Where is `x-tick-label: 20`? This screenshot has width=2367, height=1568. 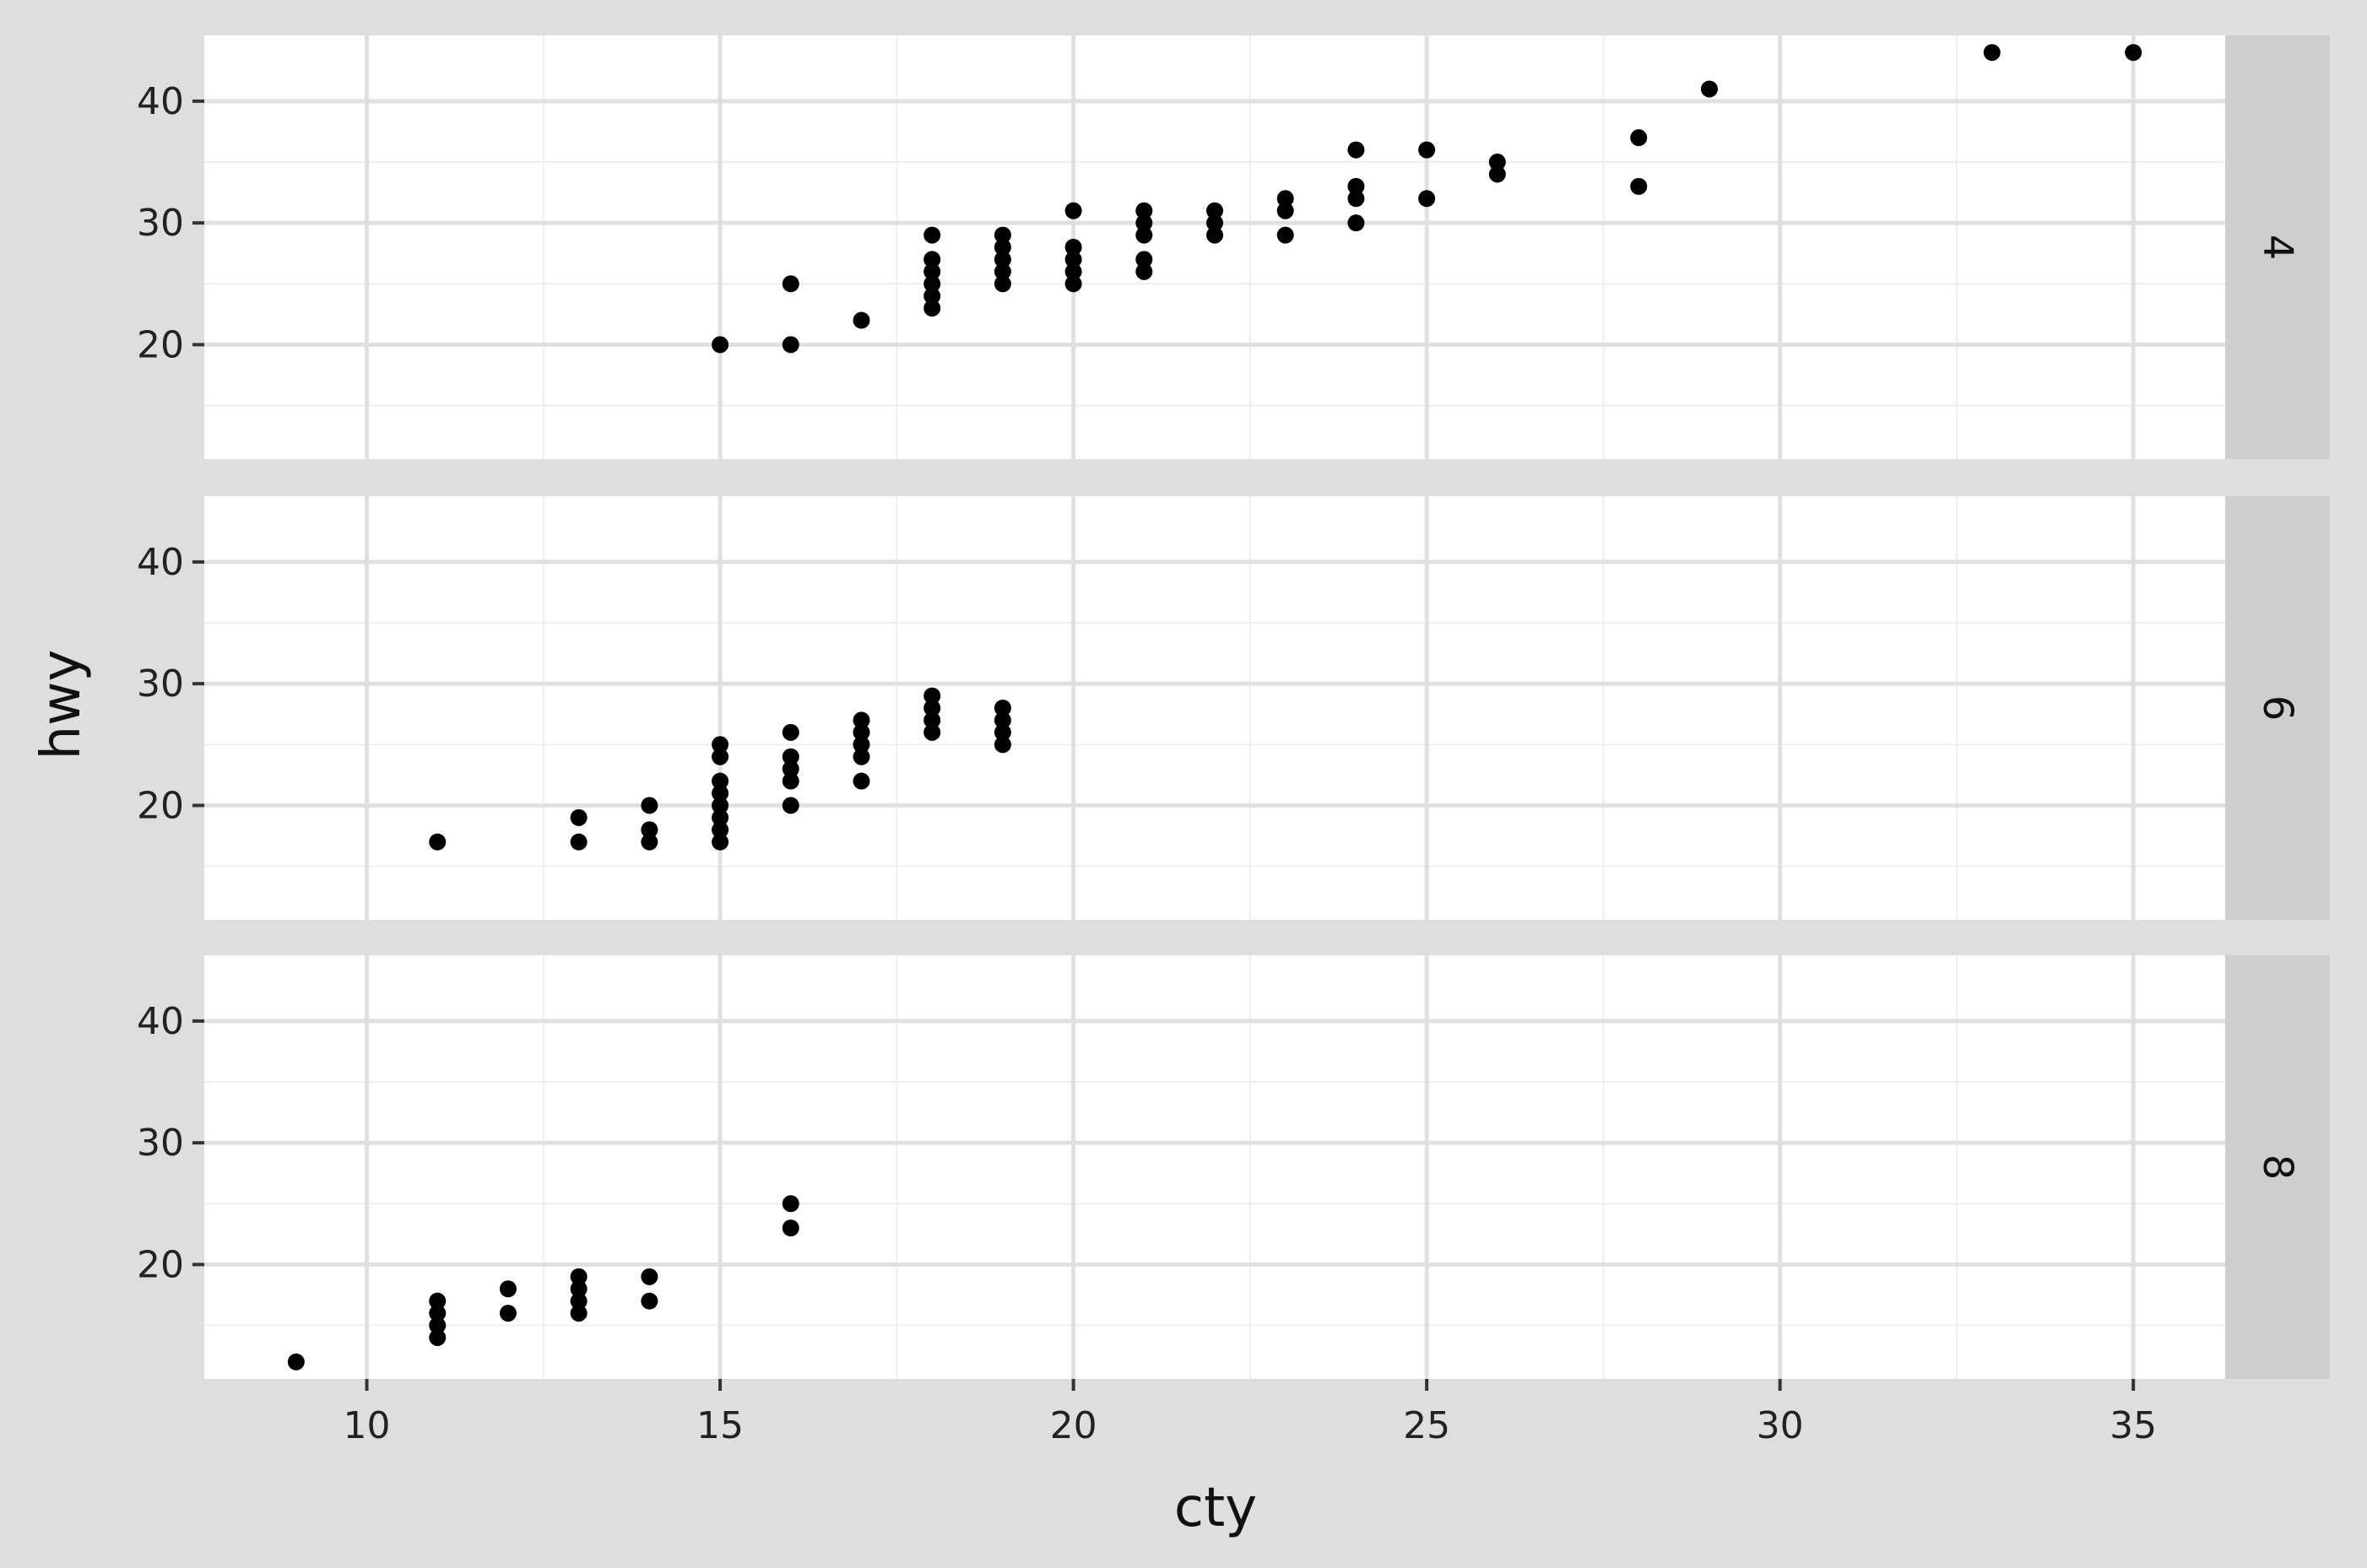 x-tick-label: 20 is located at coordinates (1073, 1425).